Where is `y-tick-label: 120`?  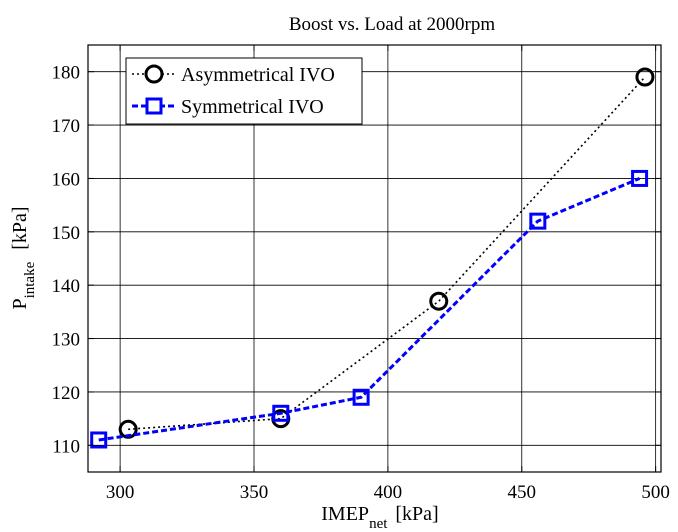
y-tick-label: 120 is located at coordinates (66, 393).